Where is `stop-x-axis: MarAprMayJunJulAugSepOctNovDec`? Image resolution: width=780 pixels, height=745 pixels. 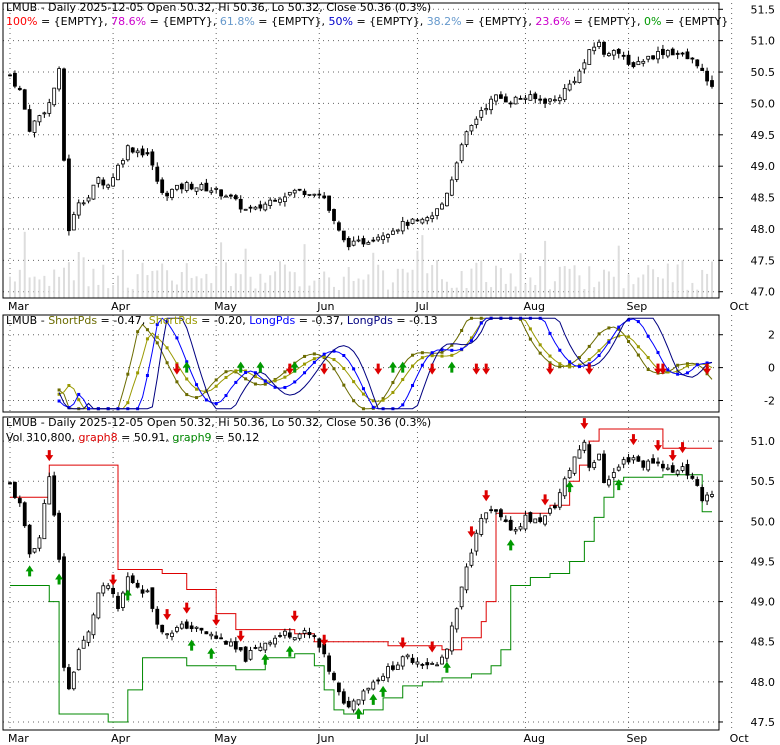
stop-x-axis: MarAprMayJunJulAugSepOctNovDec is located at coordinates (378, 738).